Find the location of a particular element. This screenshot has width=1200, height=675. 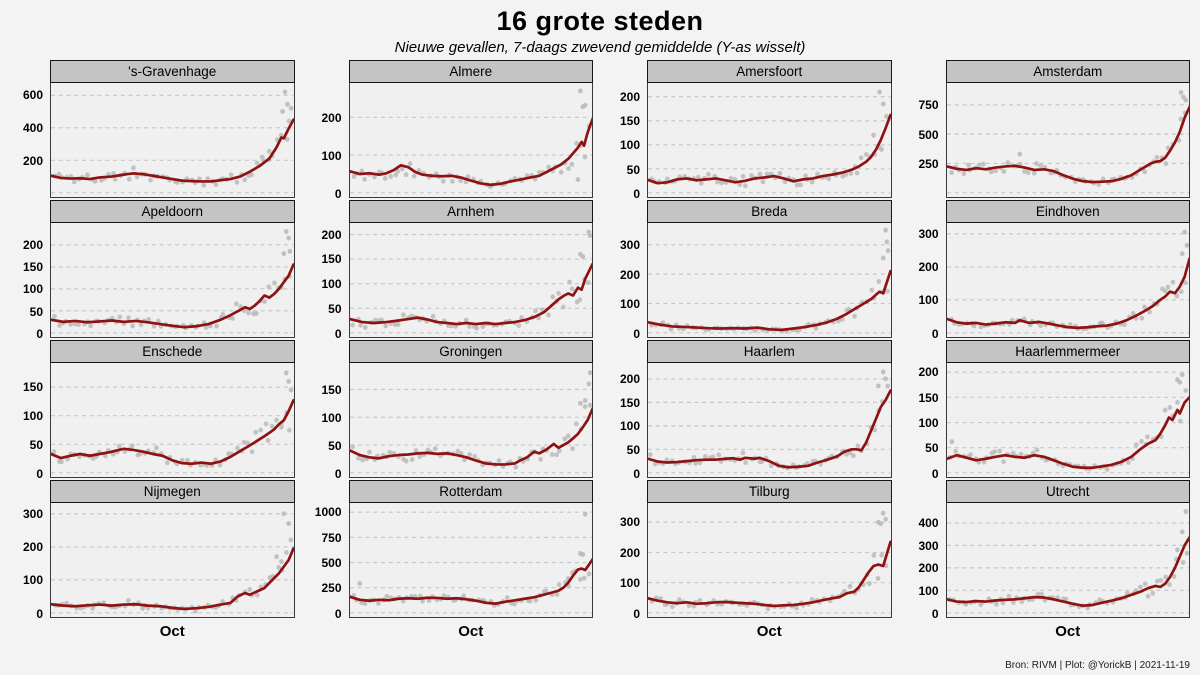

y-tick-label: 1000 is located at coordinates (328, 512).